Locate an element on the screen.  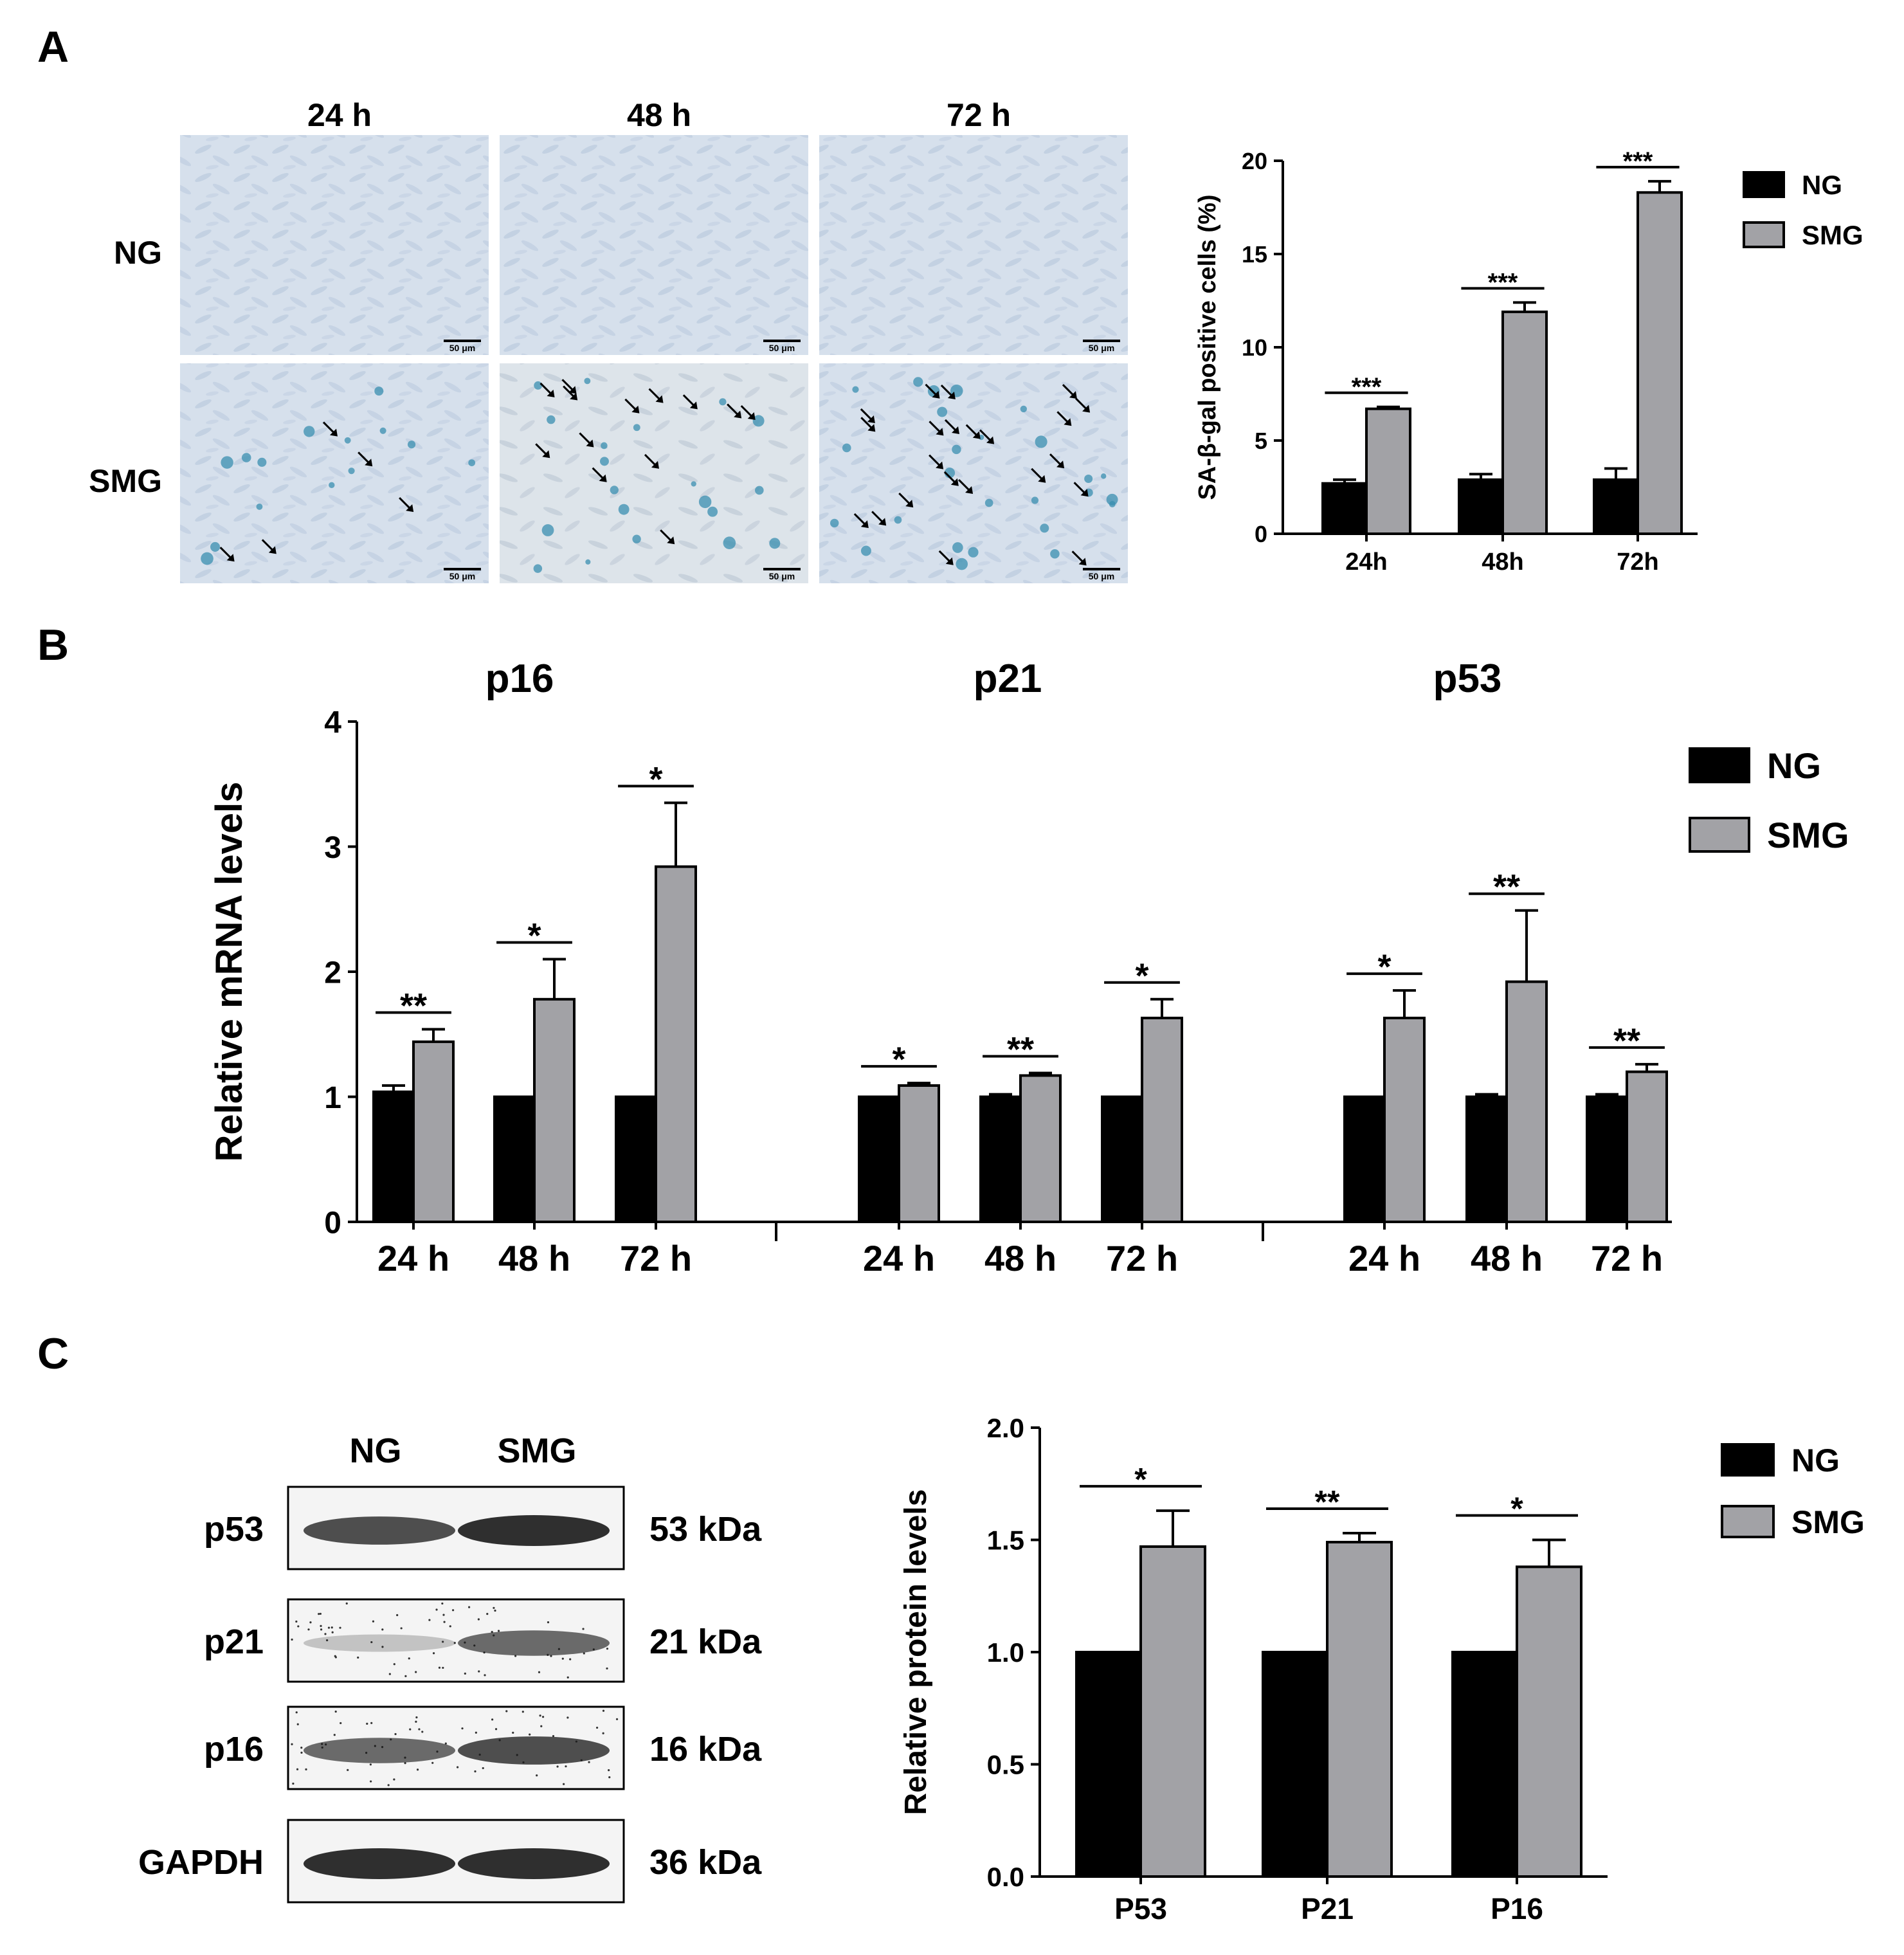
micrograph-smg-0: 50 μm is located at coordinates (335, 473).